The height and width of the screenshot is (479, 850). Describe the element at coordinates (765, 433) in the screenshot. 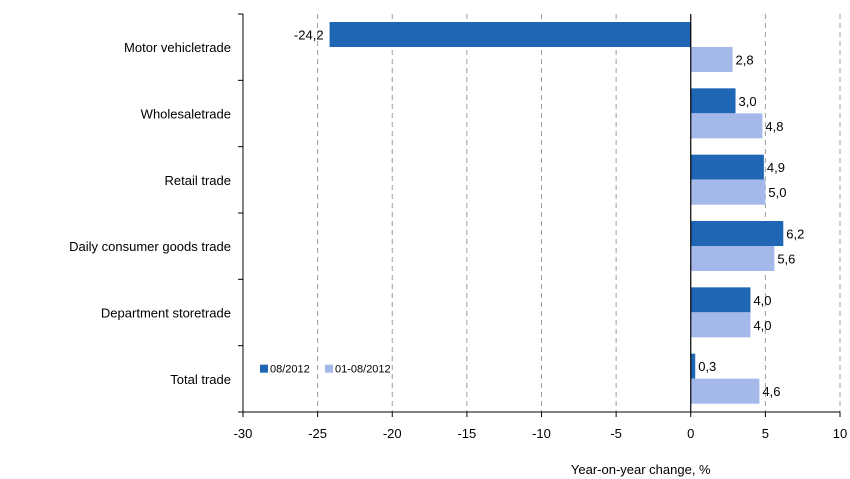

I see `x-tick-label-5: 5` at that location.